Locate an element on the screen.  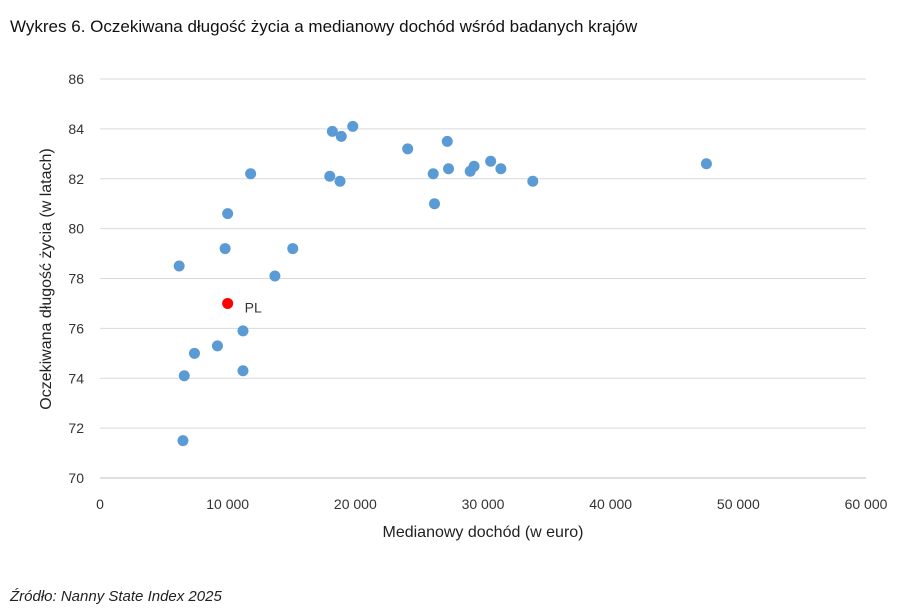
x-tick-label: 0 is located at coordinates (100, 504).